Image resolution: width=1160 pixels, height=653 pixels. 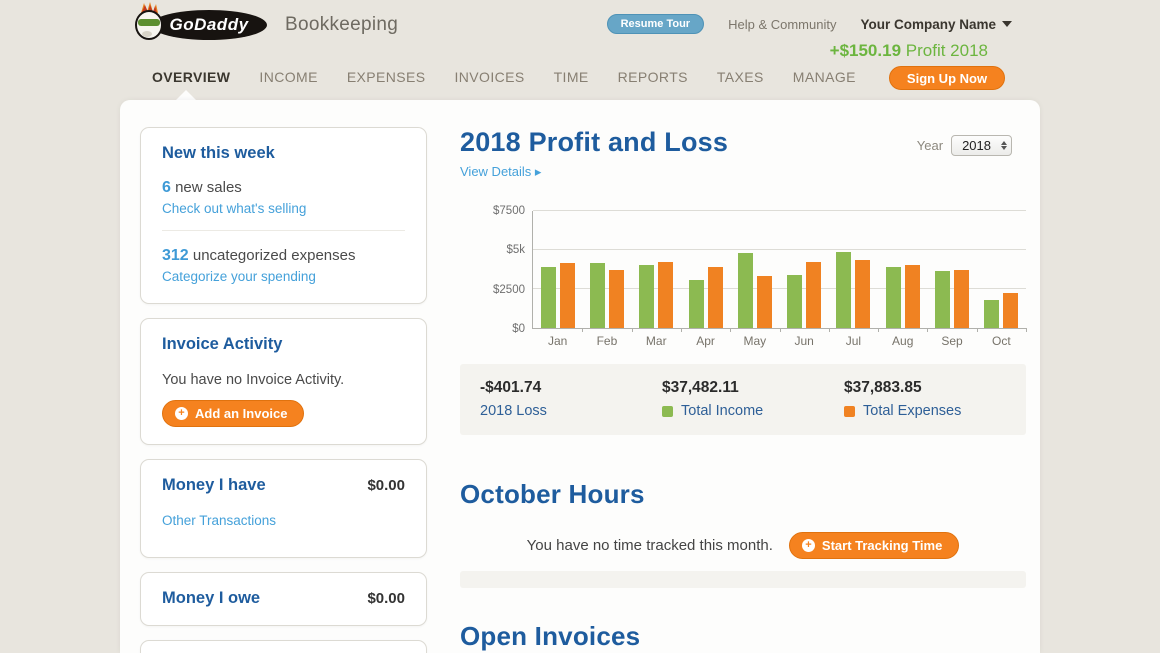 I want to click on uncategorized-expenses-text: uncategorized expenses, so click(x=274, y=255).